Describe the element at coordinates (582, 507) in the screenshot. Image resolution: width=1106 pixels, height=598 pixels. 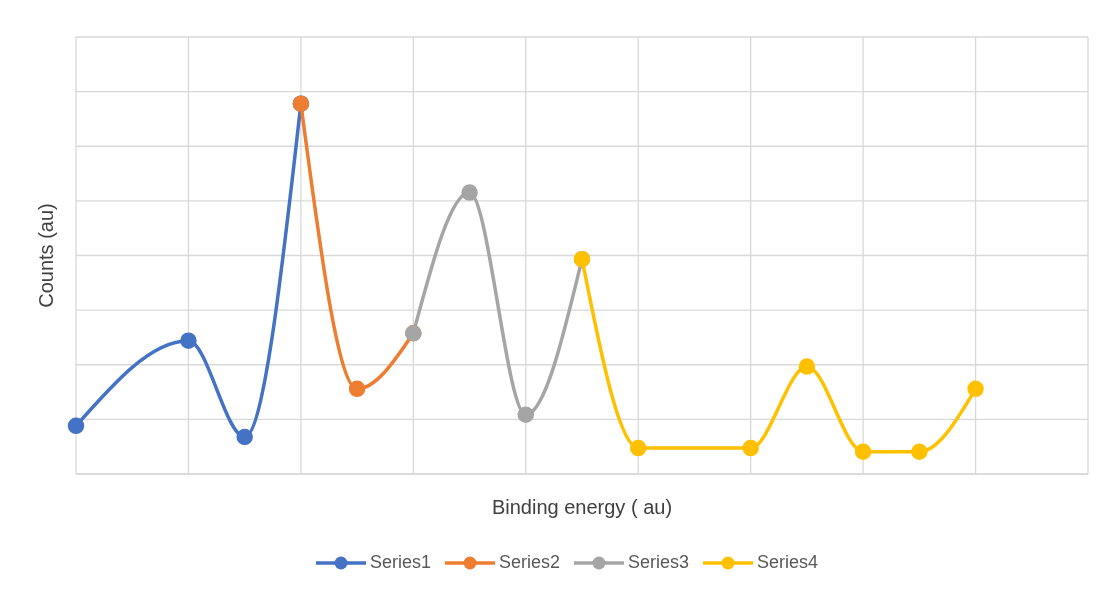
I see `x-axis-title: Binding energy ( au)` at that location.